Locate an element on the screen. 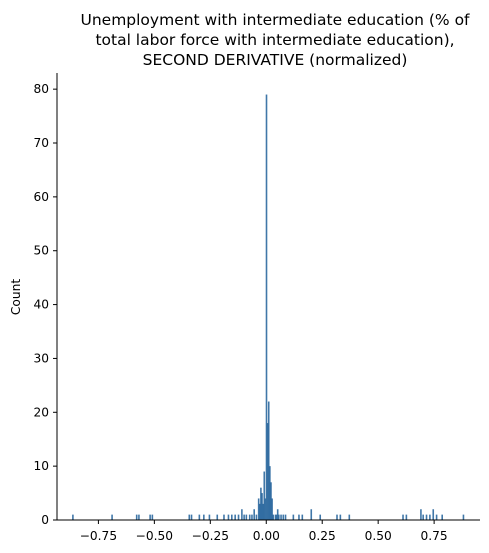 Image resolution: width=489 pixels, height=553 pixels. y-tick-label: 30 is located at coordinates (41, 358).